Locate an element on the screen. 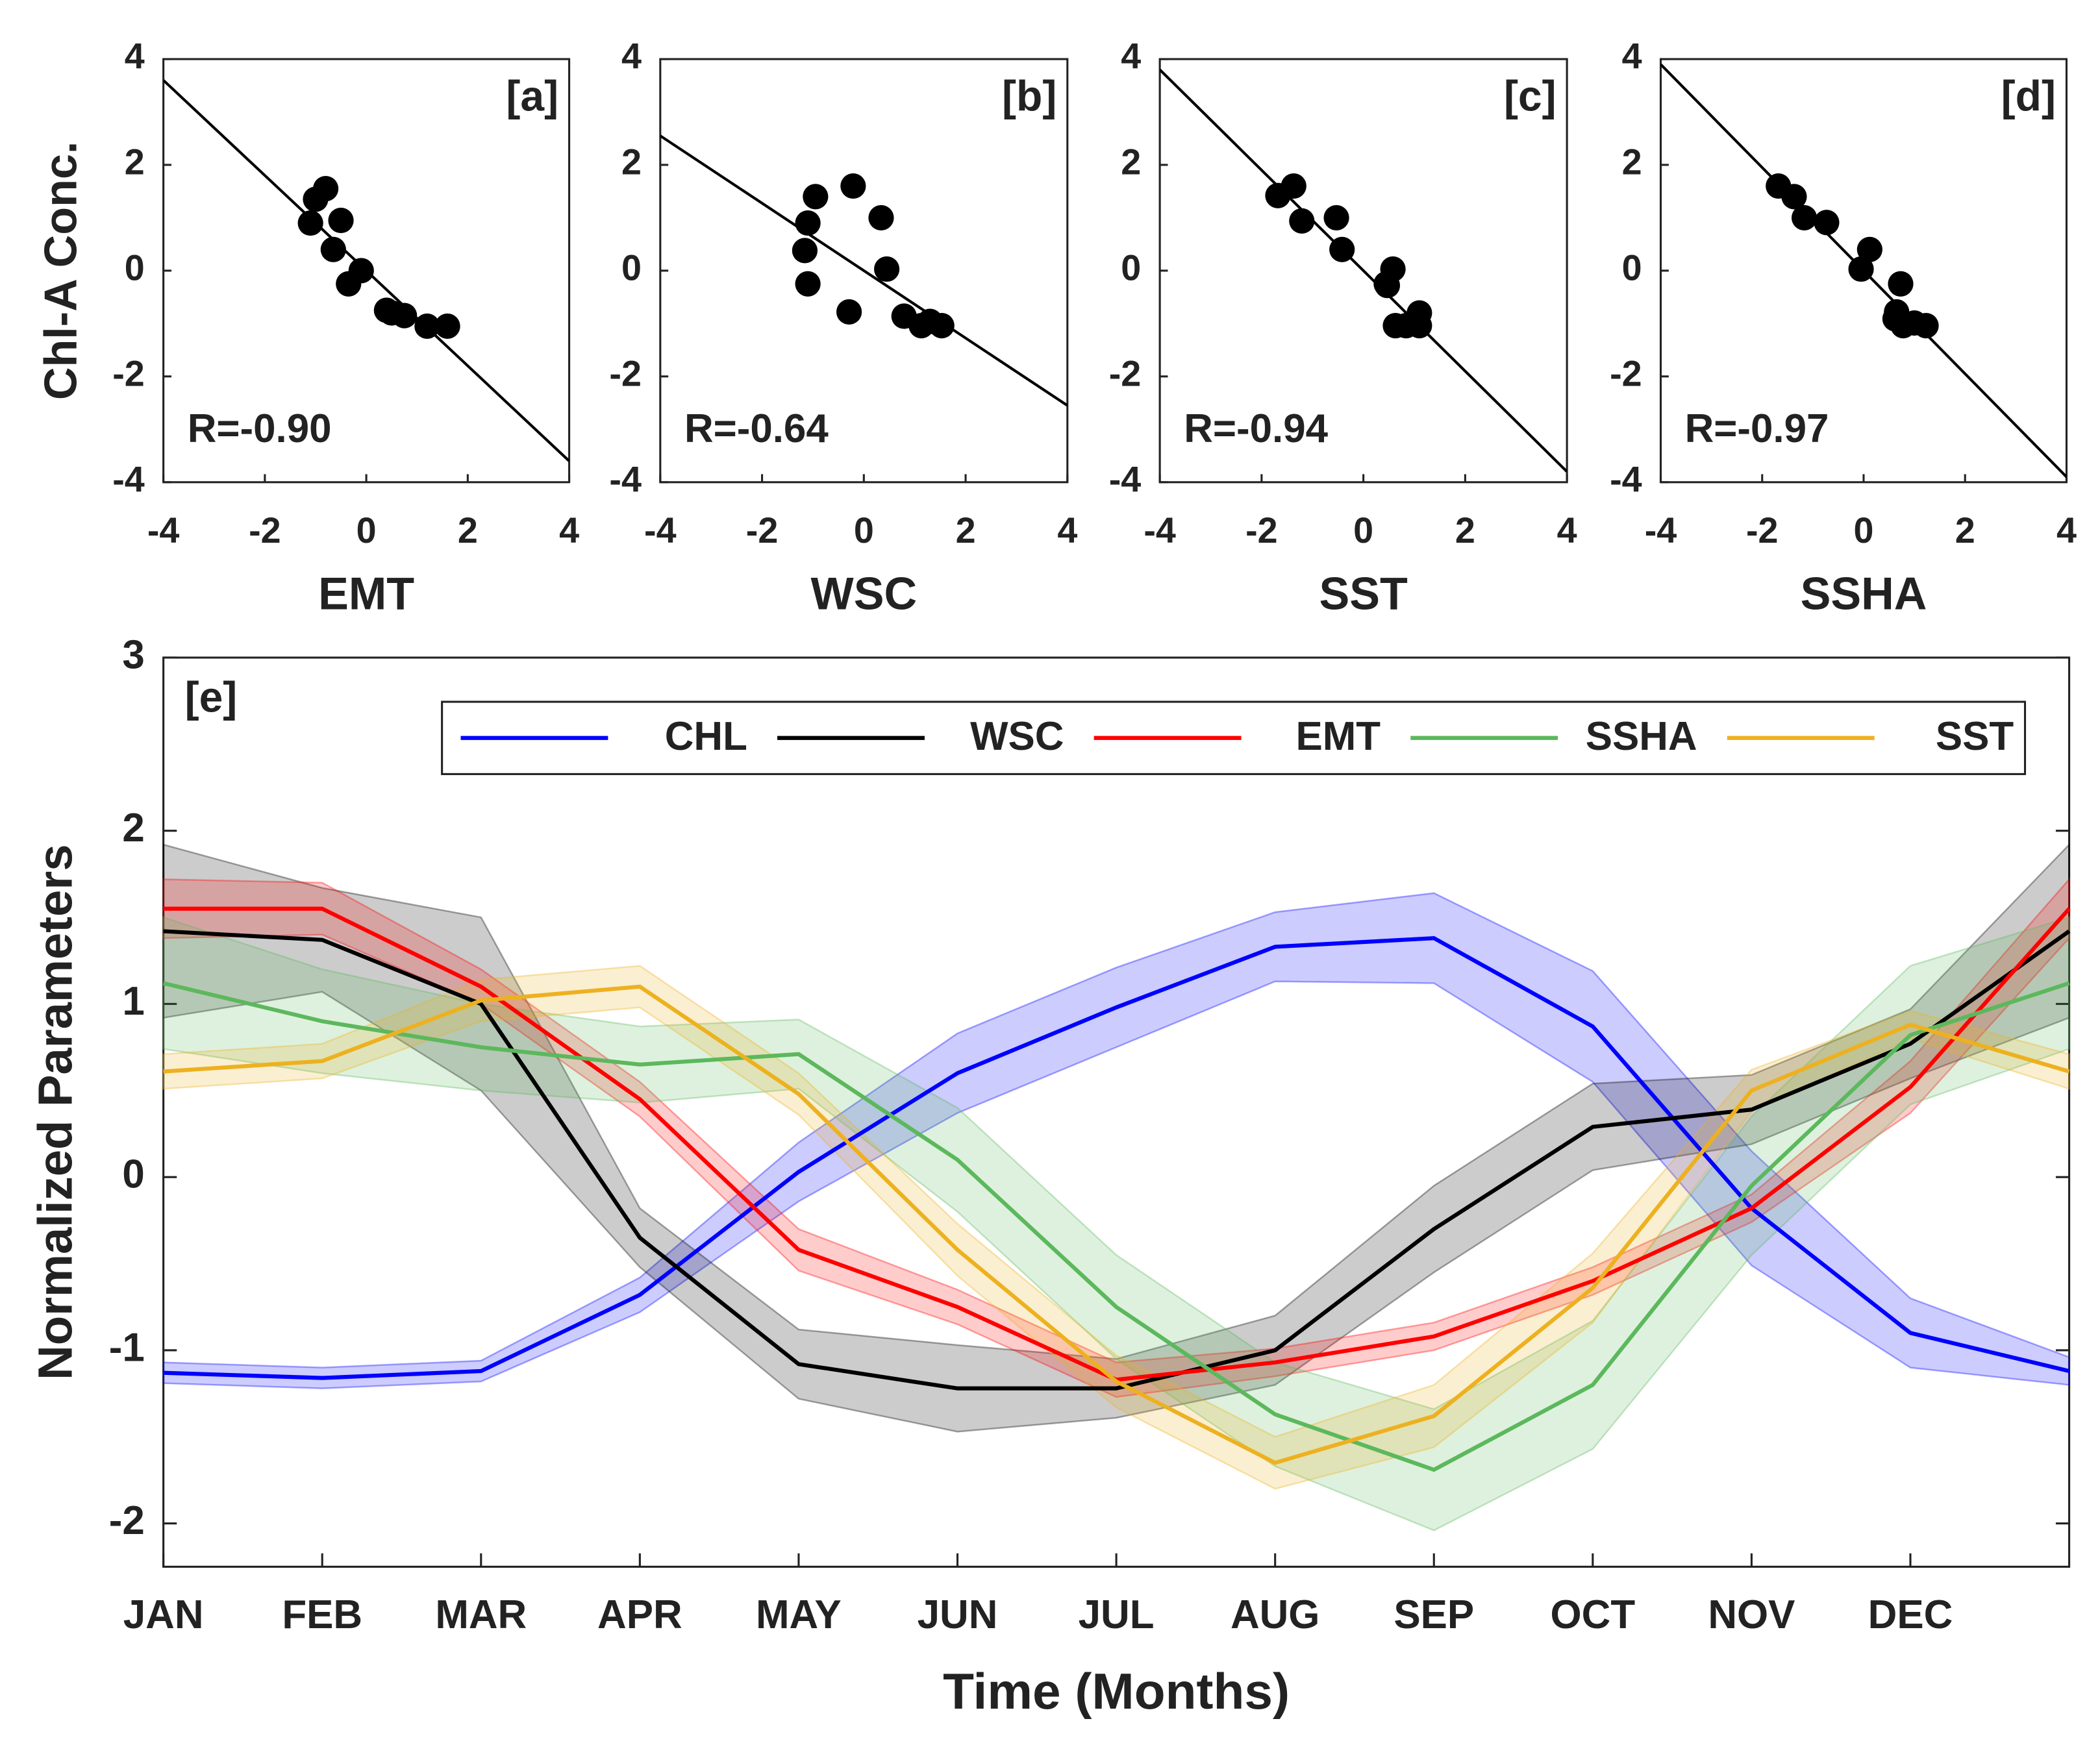  panel-label: [b] is located at coordinates (1029, 95).